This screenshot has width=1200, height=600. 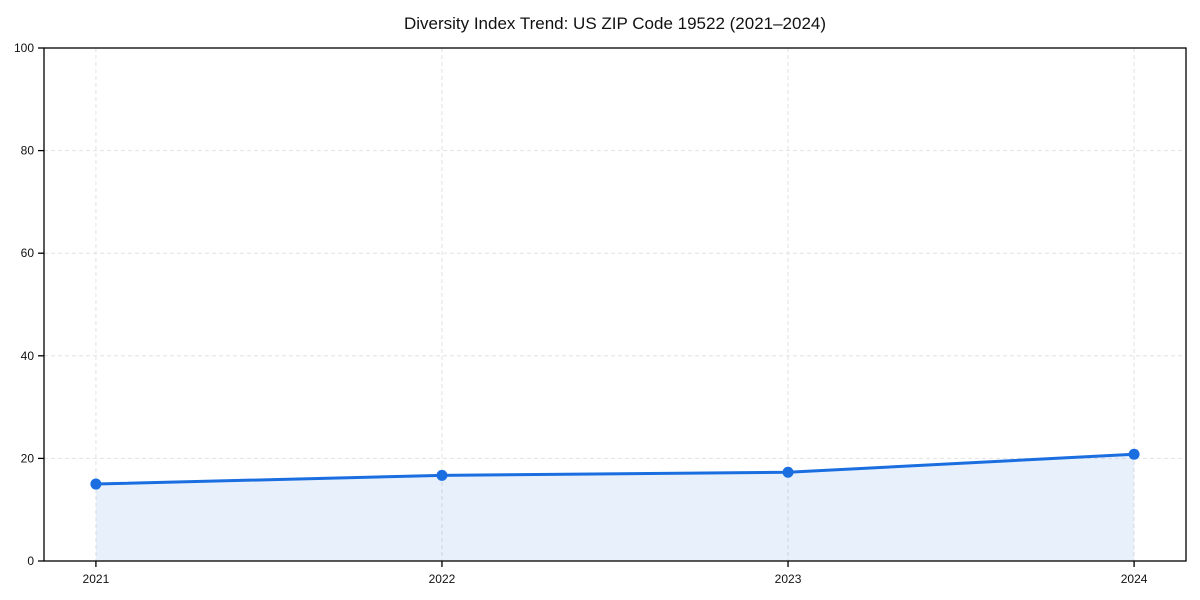 What do you see at coordinates (28, 458) in the screenshot?
I see `y-tick-label: 20` at bounding box center [28, 458].